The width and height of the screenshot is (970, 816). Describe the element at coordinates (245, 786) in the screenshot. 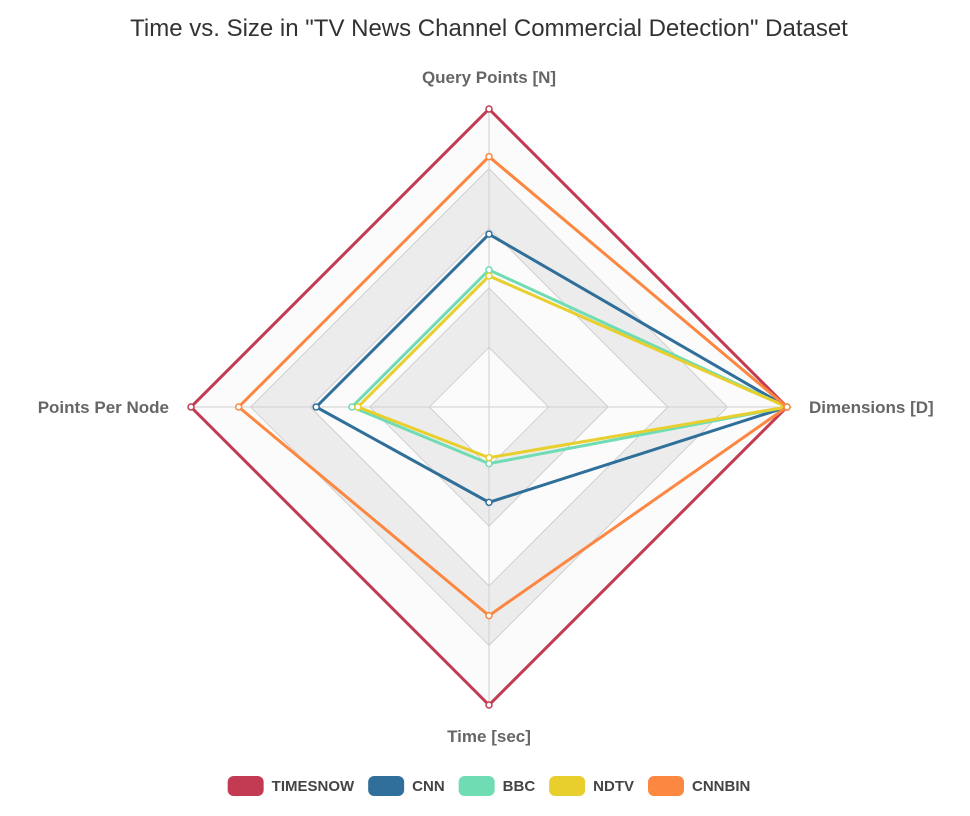

I see `legend-swatch-timesnow` at that location.